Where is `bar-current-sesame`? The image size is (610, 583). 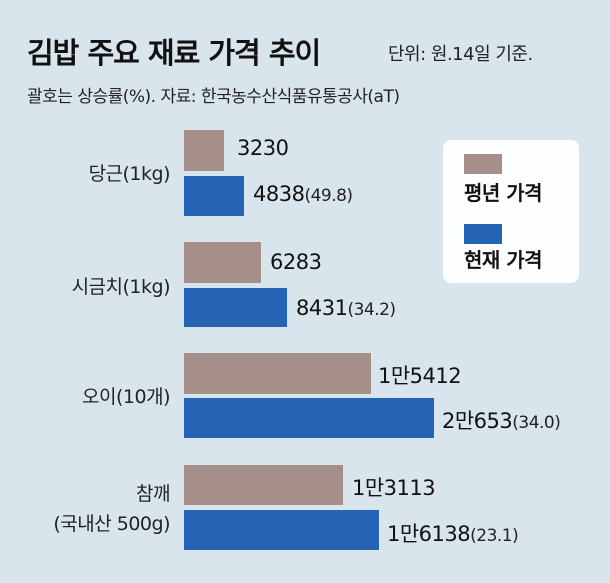 bar-current-sesame is located at coordinates (281, 530).